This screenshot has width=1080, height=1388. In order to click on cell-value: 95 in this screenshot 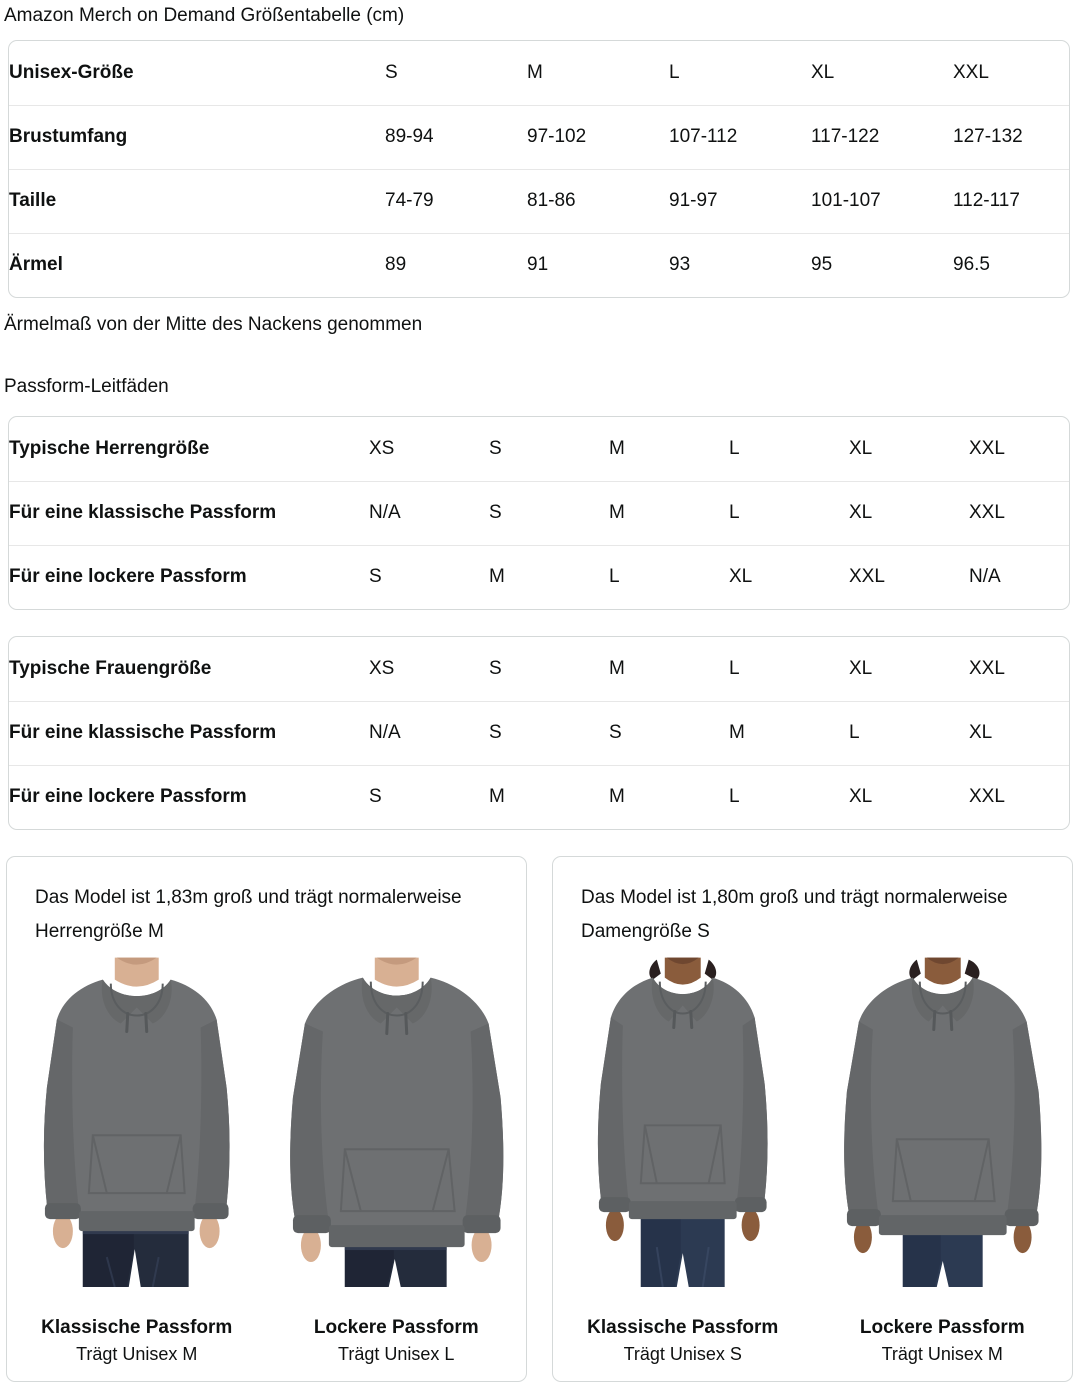, I will do `click(882, 264)`.